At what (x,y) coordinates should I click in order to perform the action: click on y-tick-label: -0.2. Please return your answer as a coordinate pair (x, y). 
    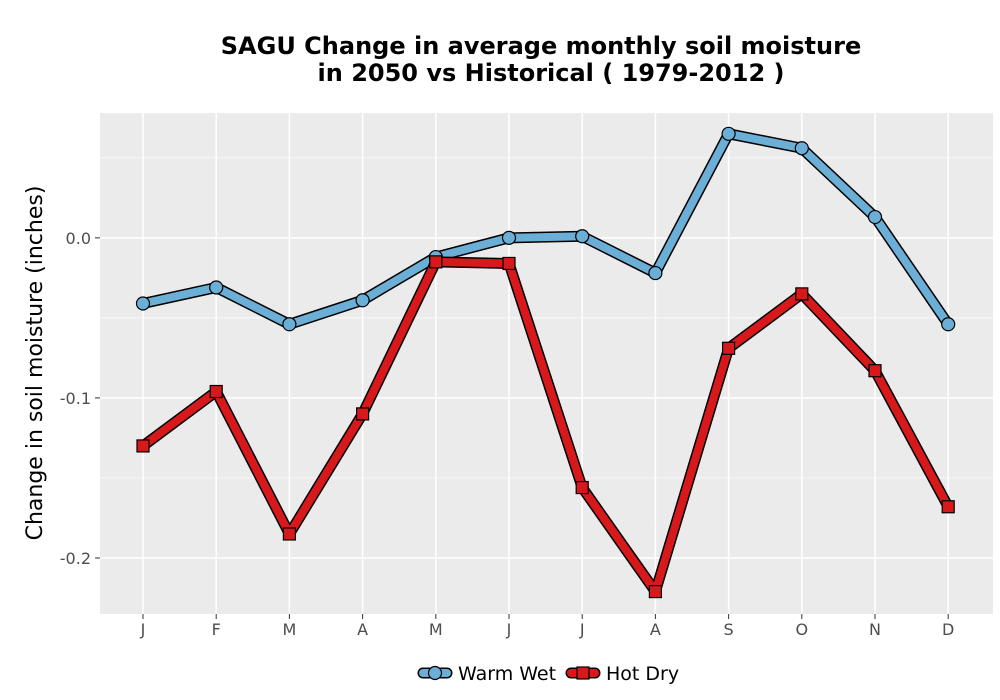
    Looking at the image, I should click on (75, 558).